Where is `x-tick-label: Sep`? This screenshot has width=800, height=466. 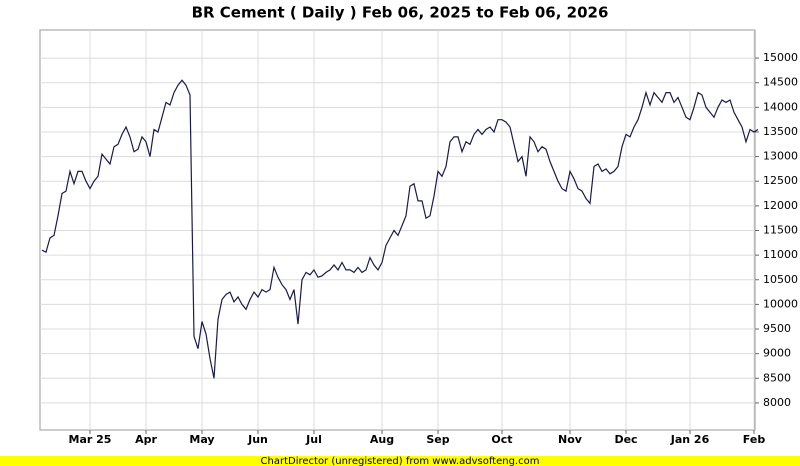 x-tick-label: Sep is located at coordinates (437, 439).